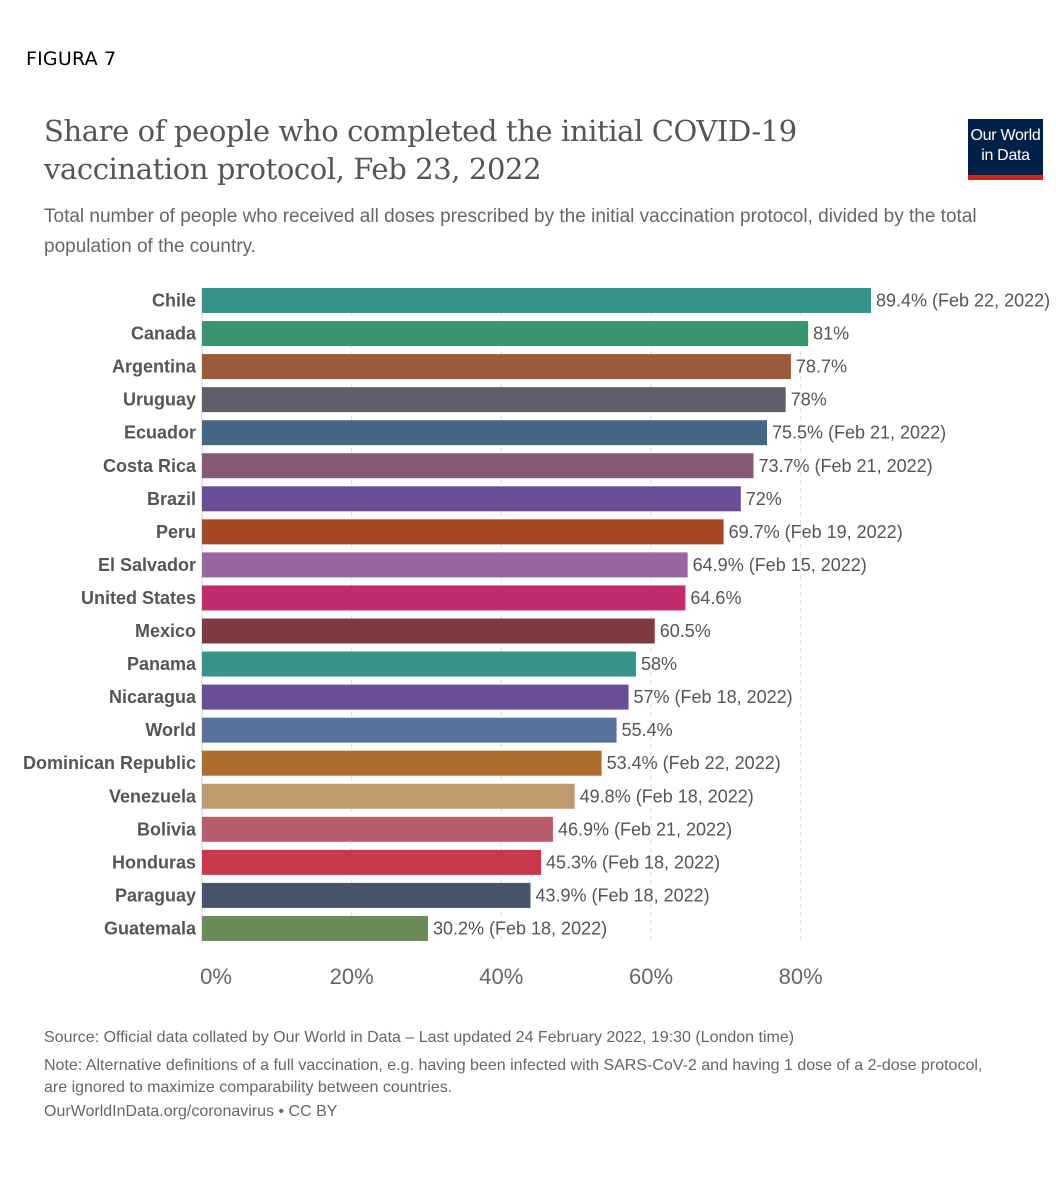 The height and width of the screenshot is (1182, 1056). I want to click on logo-line-2: in Data, so click(1005, 155).